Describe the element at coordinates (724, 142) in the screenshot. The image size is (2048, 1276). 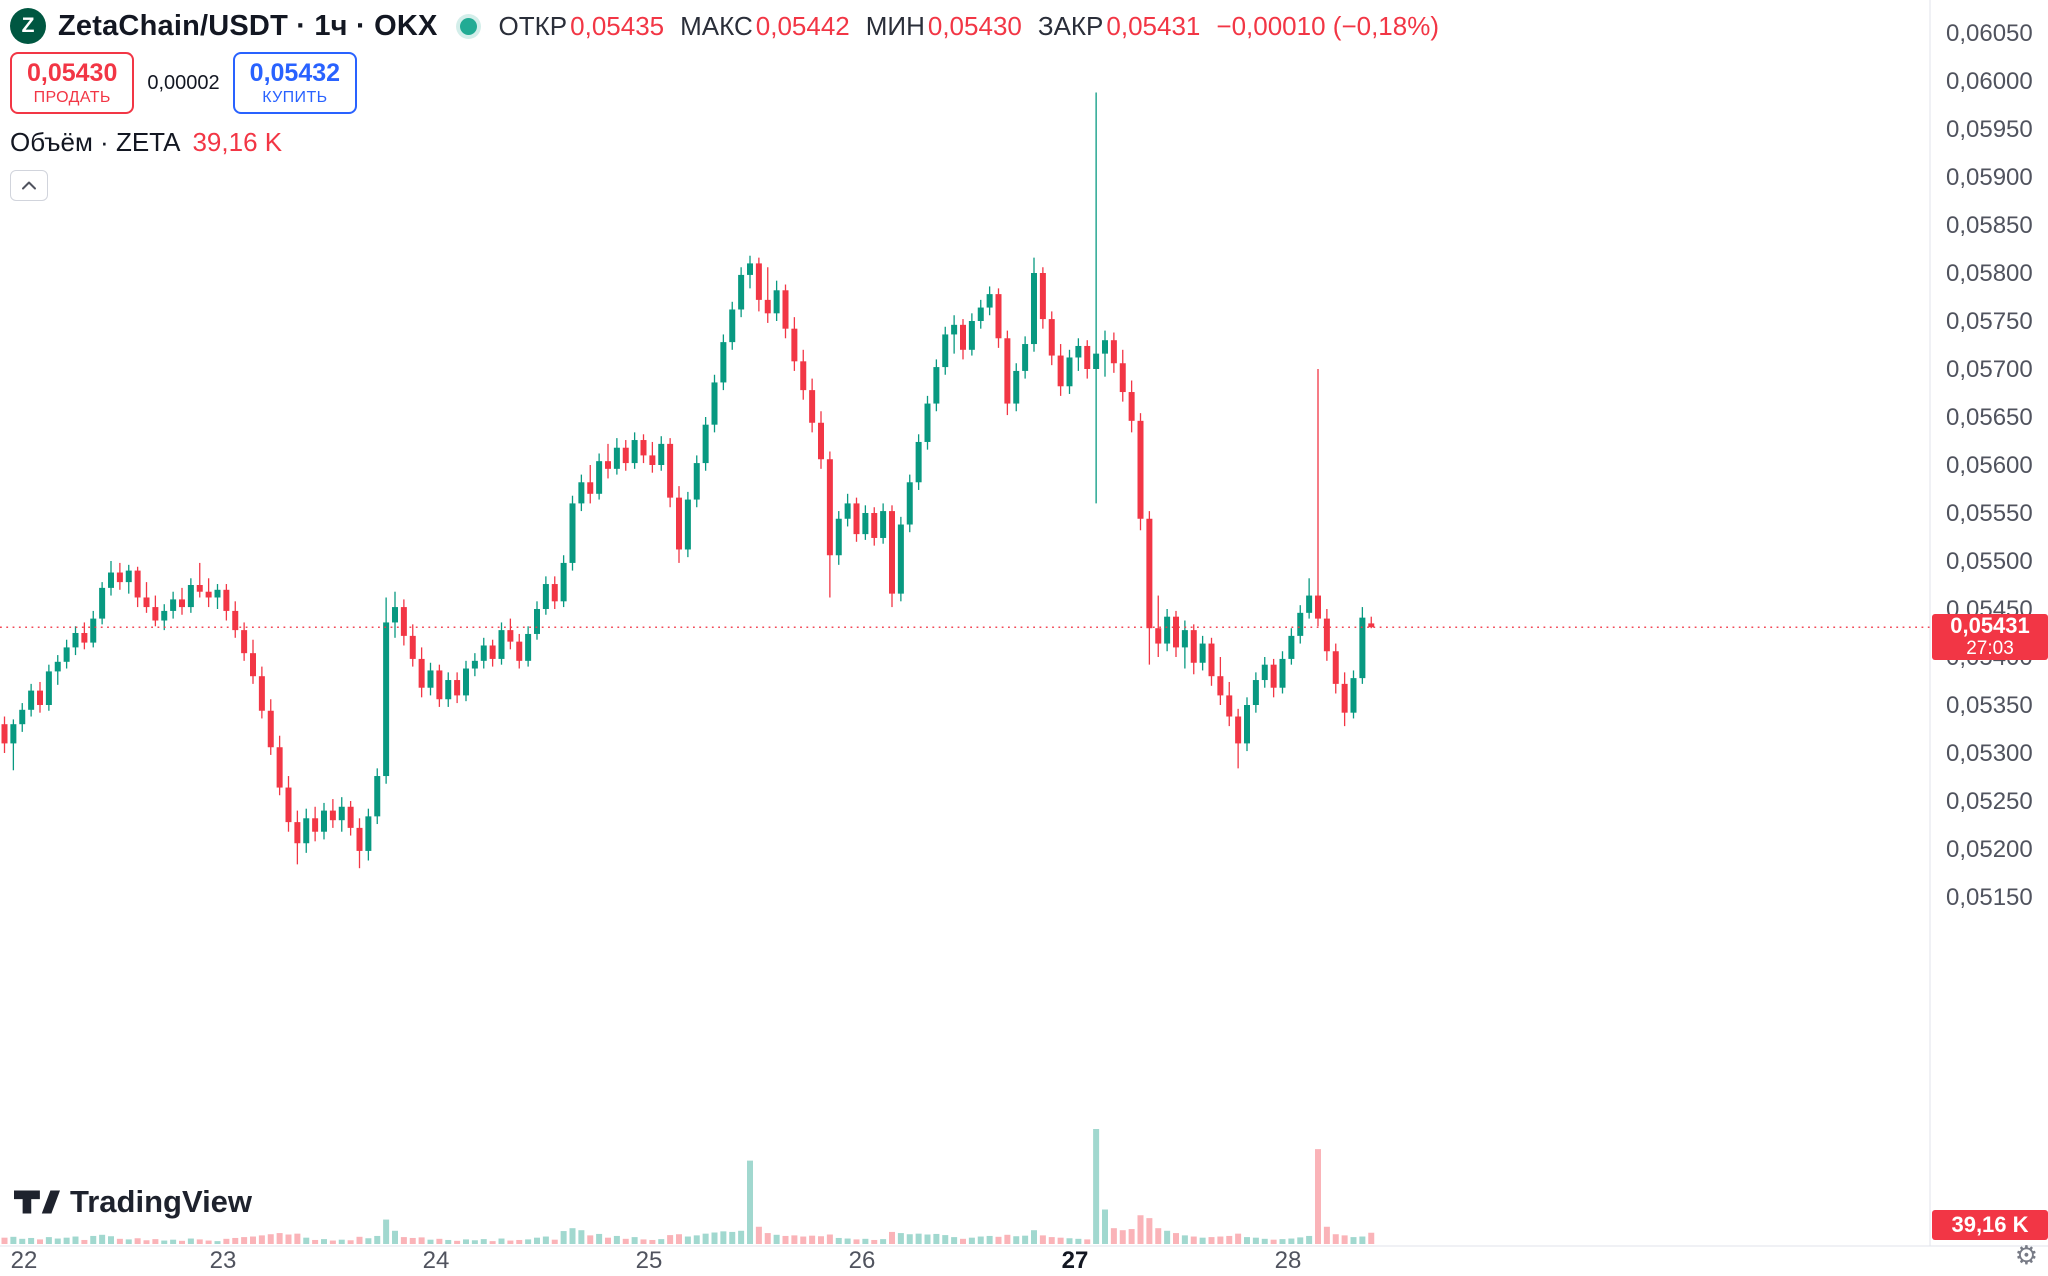
I see `volume-indicator-row: Объём · ZETA 39,16 K` at that location.